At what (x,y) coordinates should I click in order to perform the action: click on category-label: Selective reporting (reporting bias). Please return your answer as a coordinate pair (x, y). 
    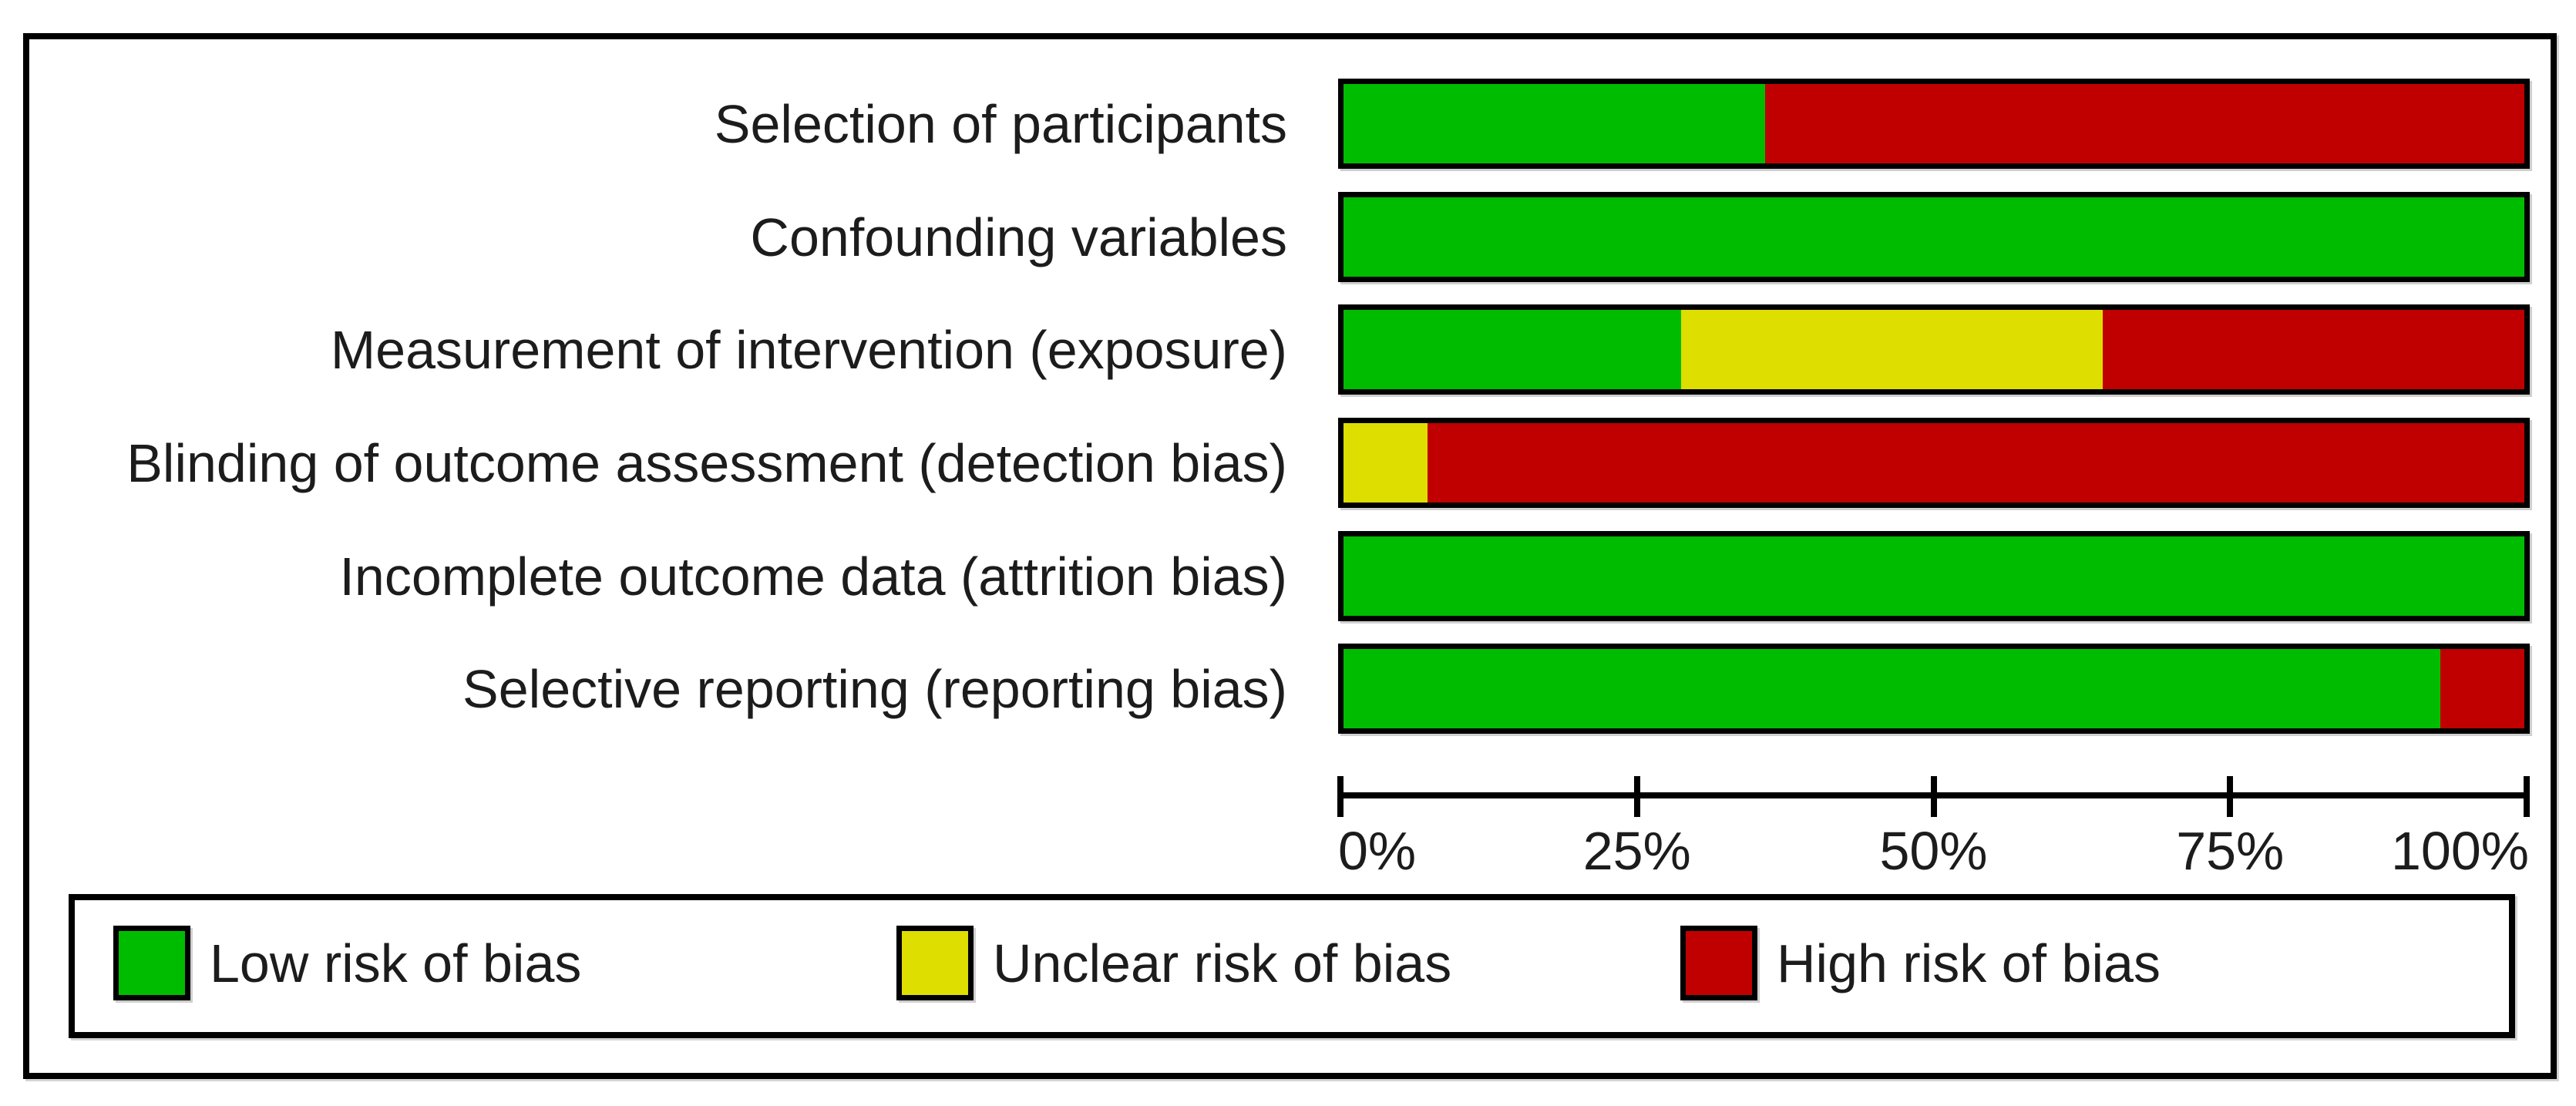
    Looking at the image, I should click on (874, 688).